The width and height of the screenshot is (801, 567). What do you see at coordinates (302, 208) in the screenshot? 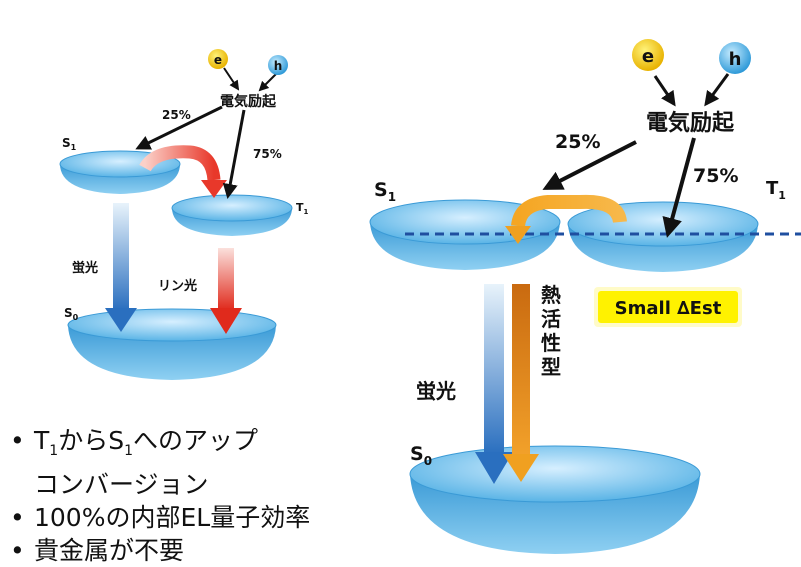
I see `left-t1-label: T1` at bounding box center [302, 208].